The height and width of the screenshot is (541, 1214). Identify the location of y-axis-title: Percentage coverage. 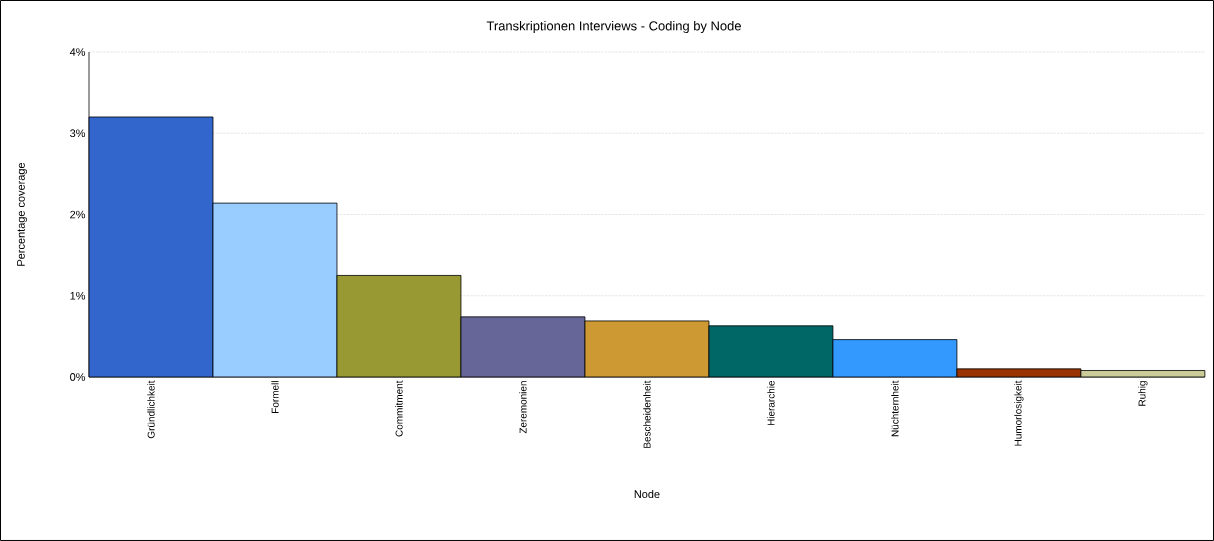
(22, 214).